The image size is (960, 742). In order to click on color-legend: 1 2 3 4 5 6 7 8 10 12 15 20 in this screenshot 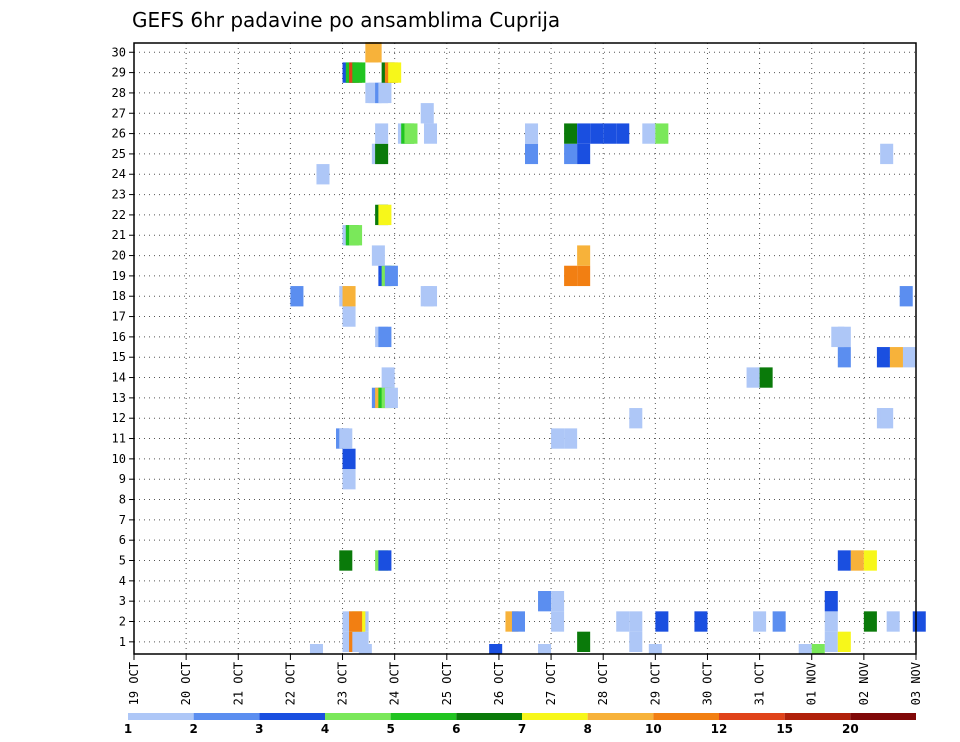, I will do `click(520, 724)`.